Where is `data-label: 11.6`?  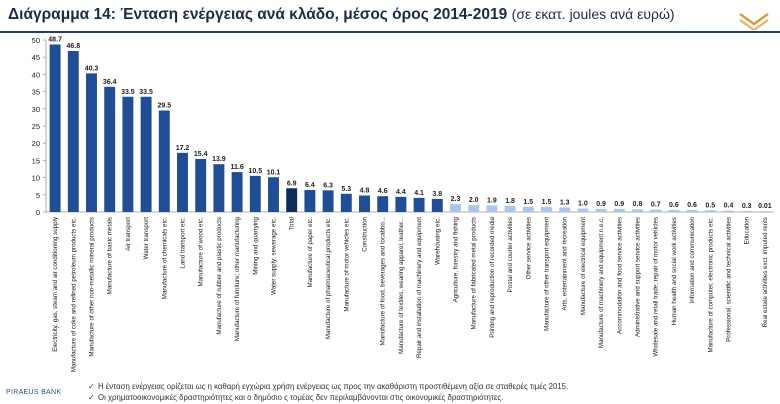
data-label: 11.6 is located at coordinates (236, 167).